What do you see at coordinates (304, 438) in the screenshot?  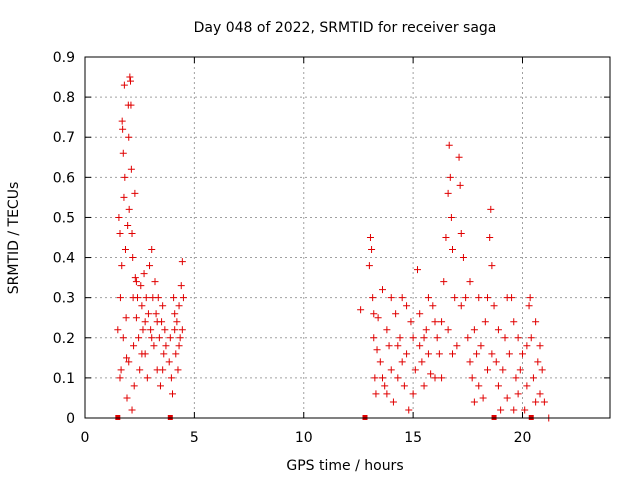 I see `x-tick-label: 10` at bounding box center [304, 438].